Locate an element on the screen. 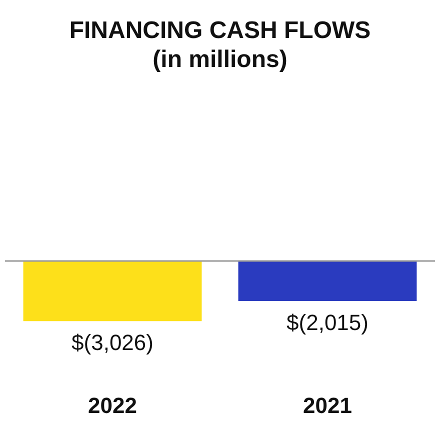 This screenshot has width=440, height=440. data-label: $(3,026) is located at coordinates (113, 343).